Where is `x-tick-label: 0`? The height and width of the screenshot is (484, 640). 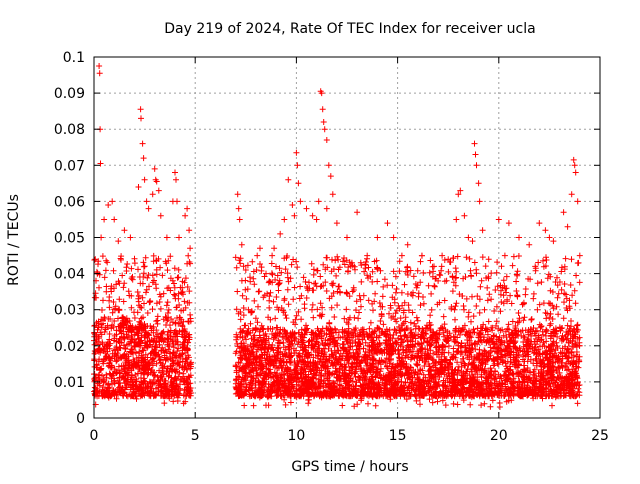
x-tick-label: 0 is located at coordinates (94, 436).